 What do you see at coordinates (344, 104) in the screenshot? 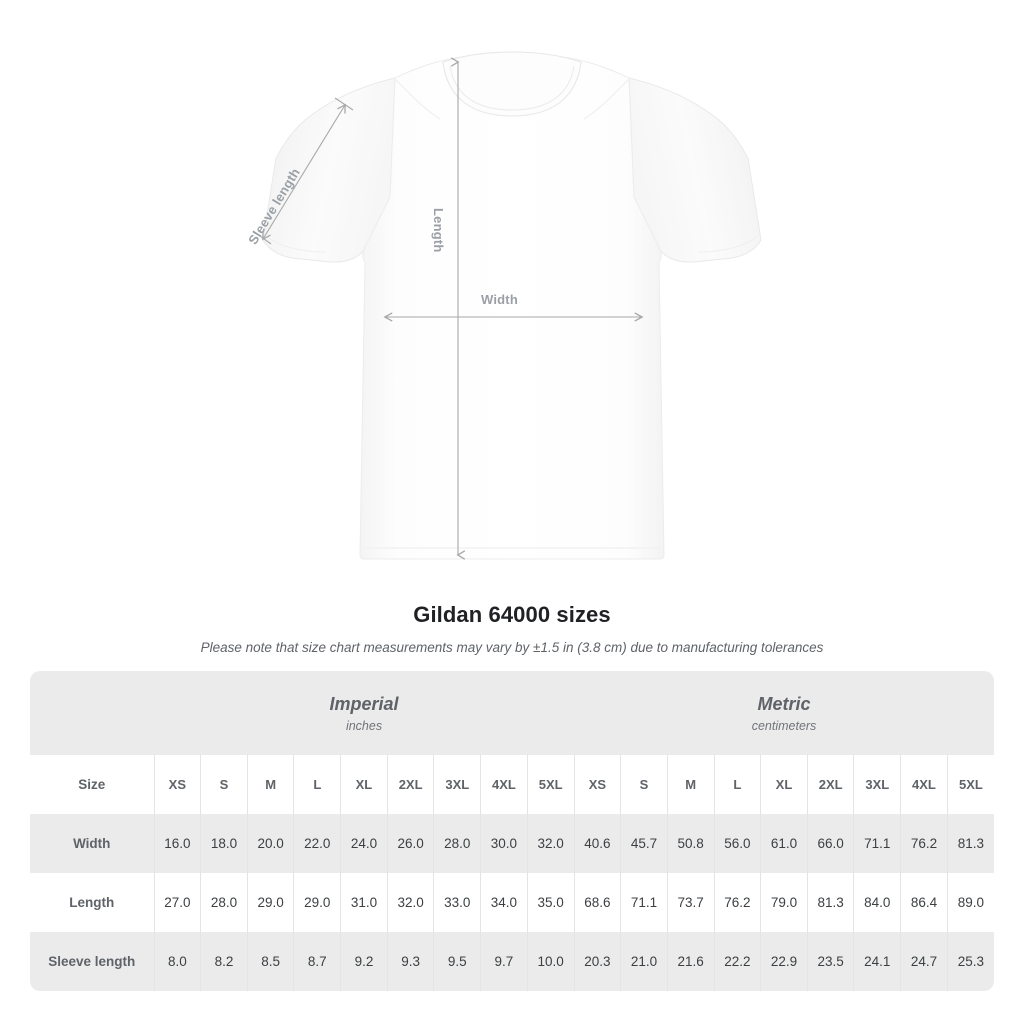
I see `sleeve-tick-top` at bounding box center [344, 104].